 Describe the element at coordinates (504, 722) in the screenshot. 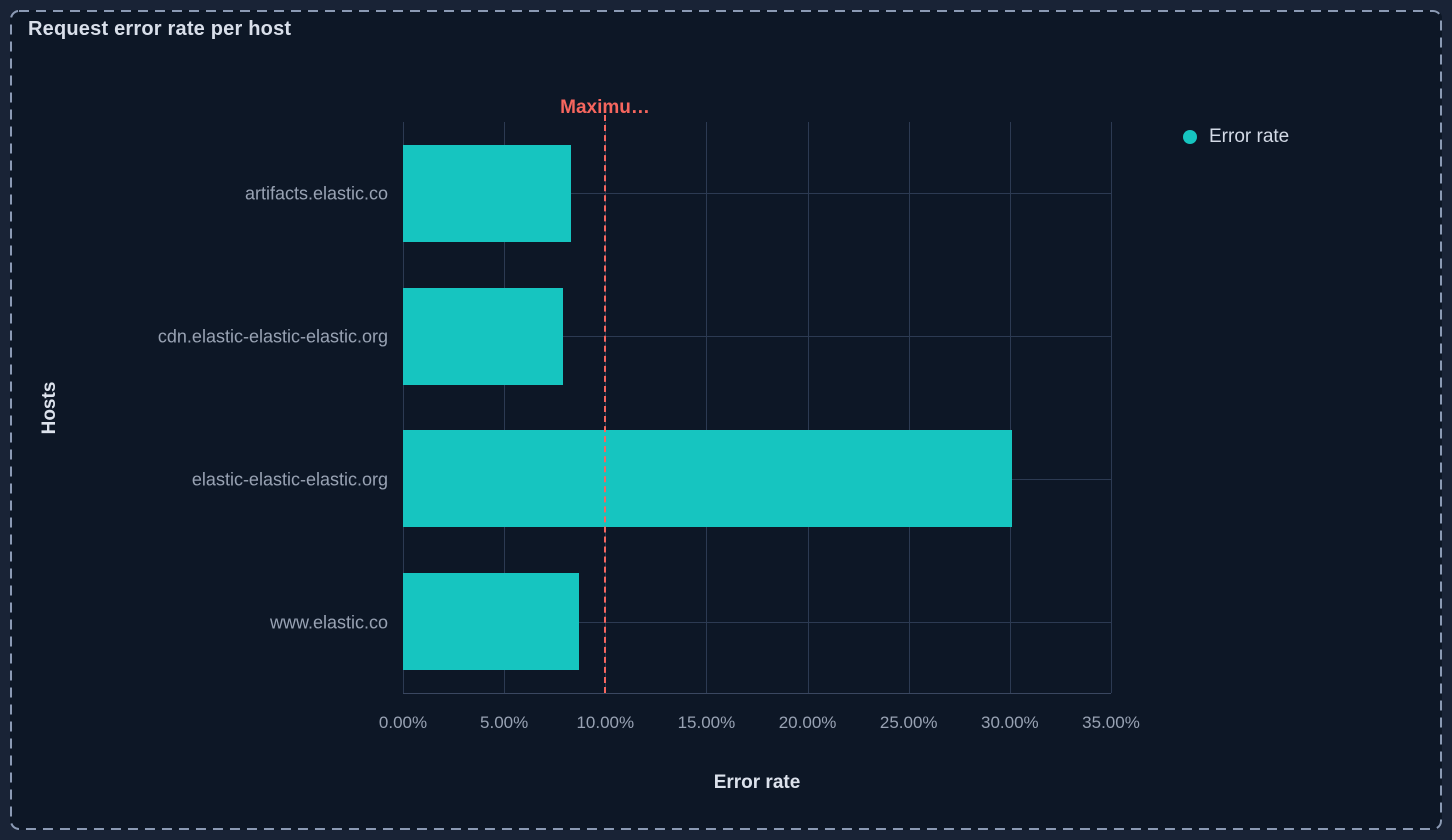

I see `x-axis-tick-label: 5.00%` at that location.